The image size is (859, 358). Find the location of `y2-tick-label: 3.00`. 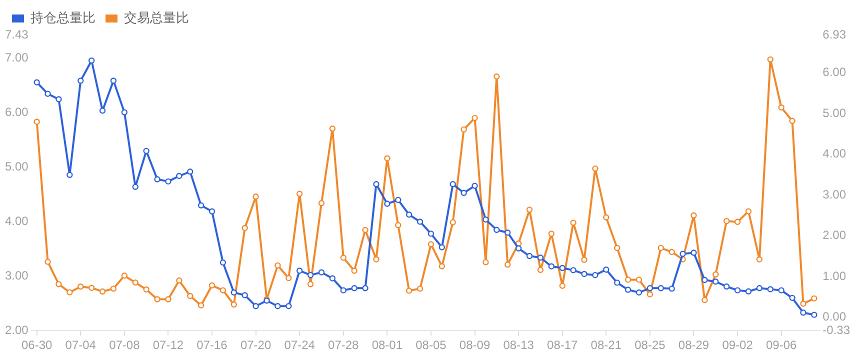

y2-tick-label: 3.00 is located at coordinates (834, 194).